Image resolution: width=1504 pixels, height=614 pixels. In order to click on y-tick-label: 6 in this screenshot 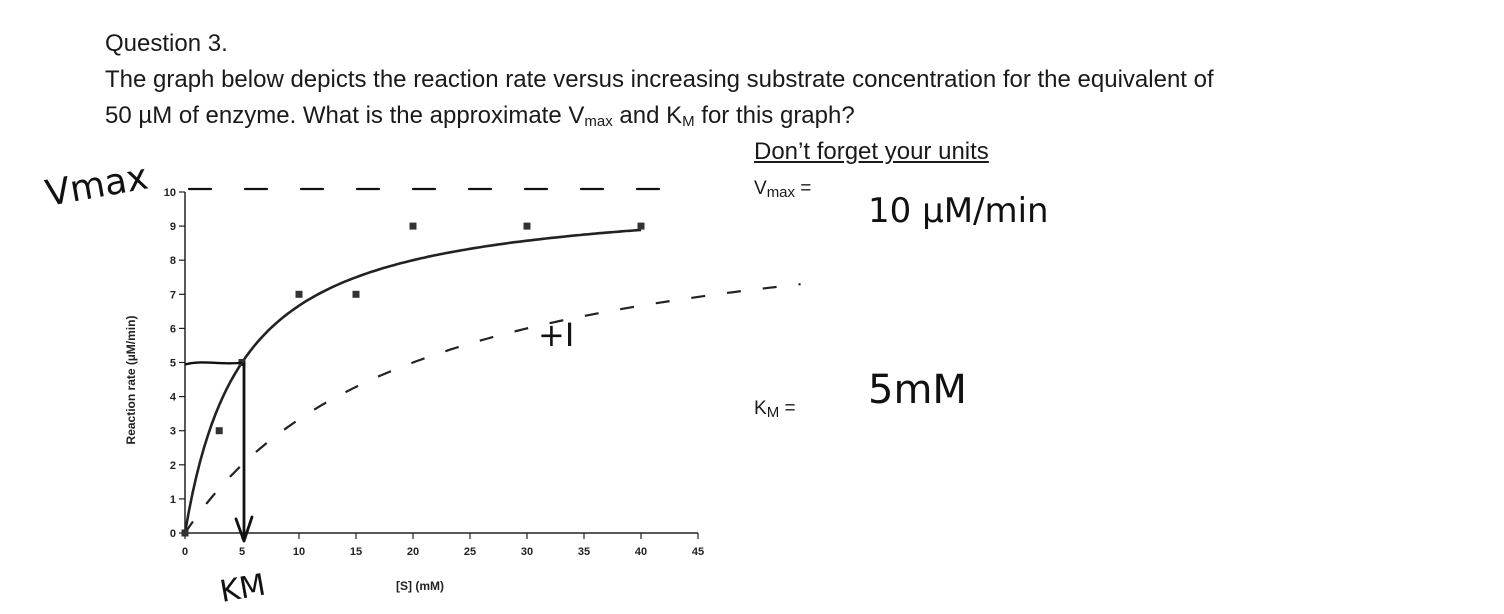, I will do `click(173, 329)`.